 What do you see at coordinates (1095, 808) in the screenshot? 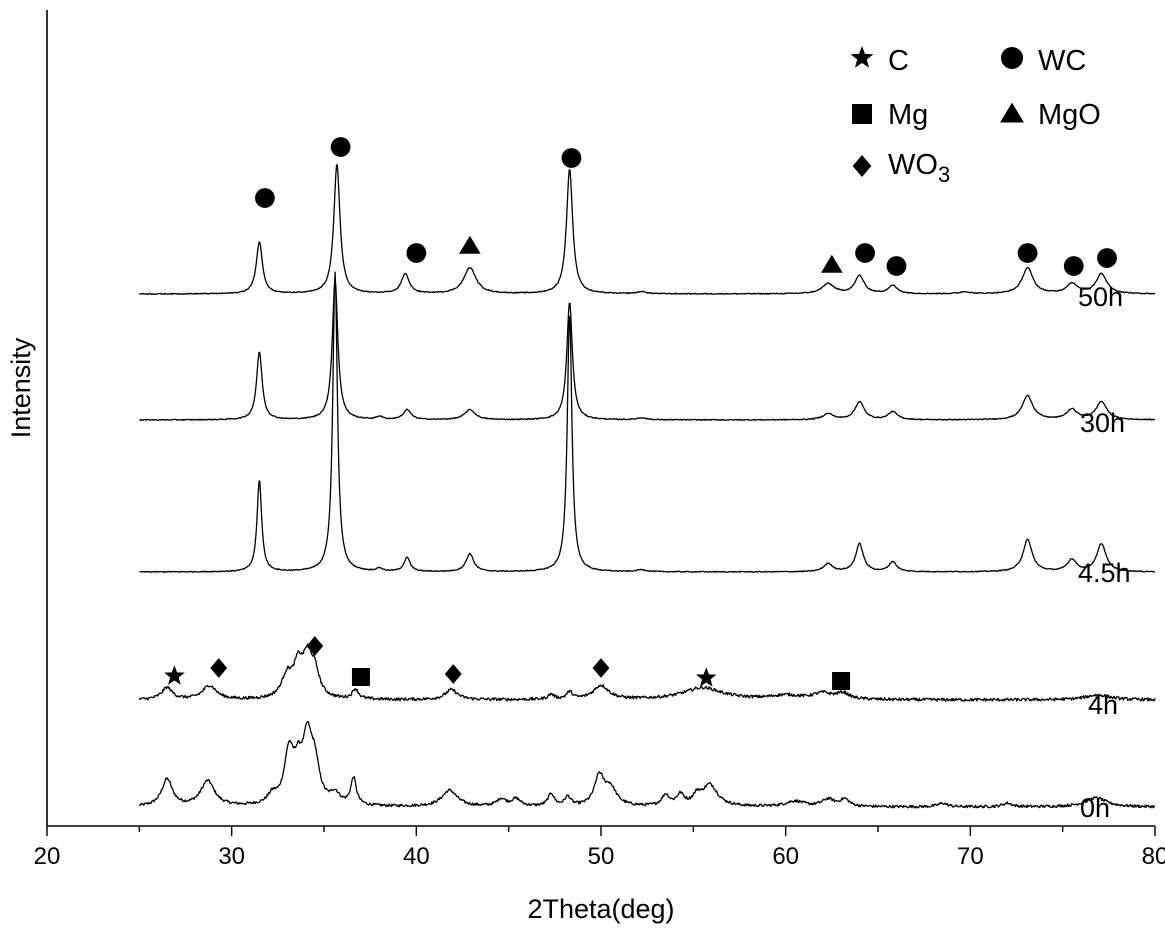
I see `series-label-0h: 0h` at bounding box center [1095, 808].